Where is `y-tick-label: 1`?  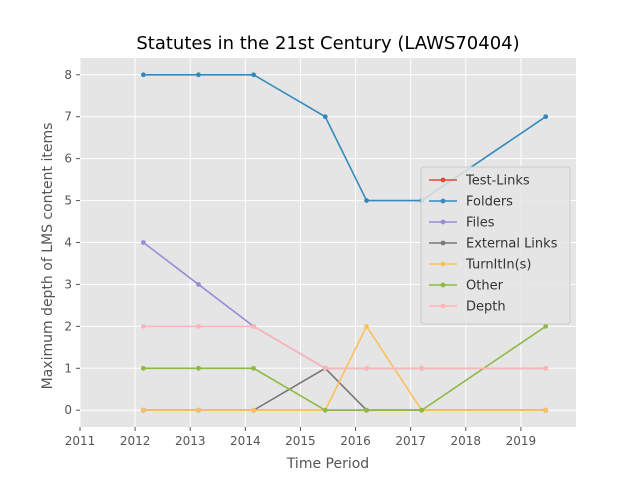
y-tick-label: 1 is located at coordinates (68, 368).